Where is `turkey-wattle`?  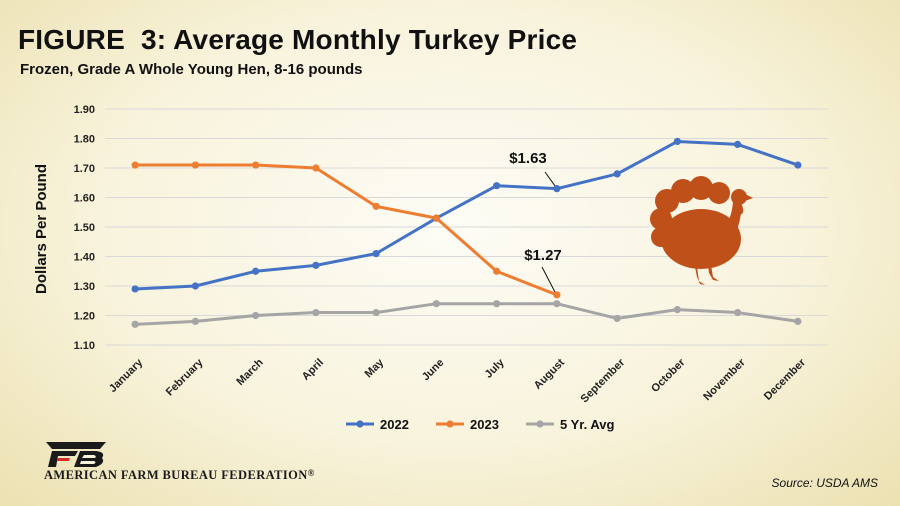
turkey-wattle is located at coordinates (741, 209).